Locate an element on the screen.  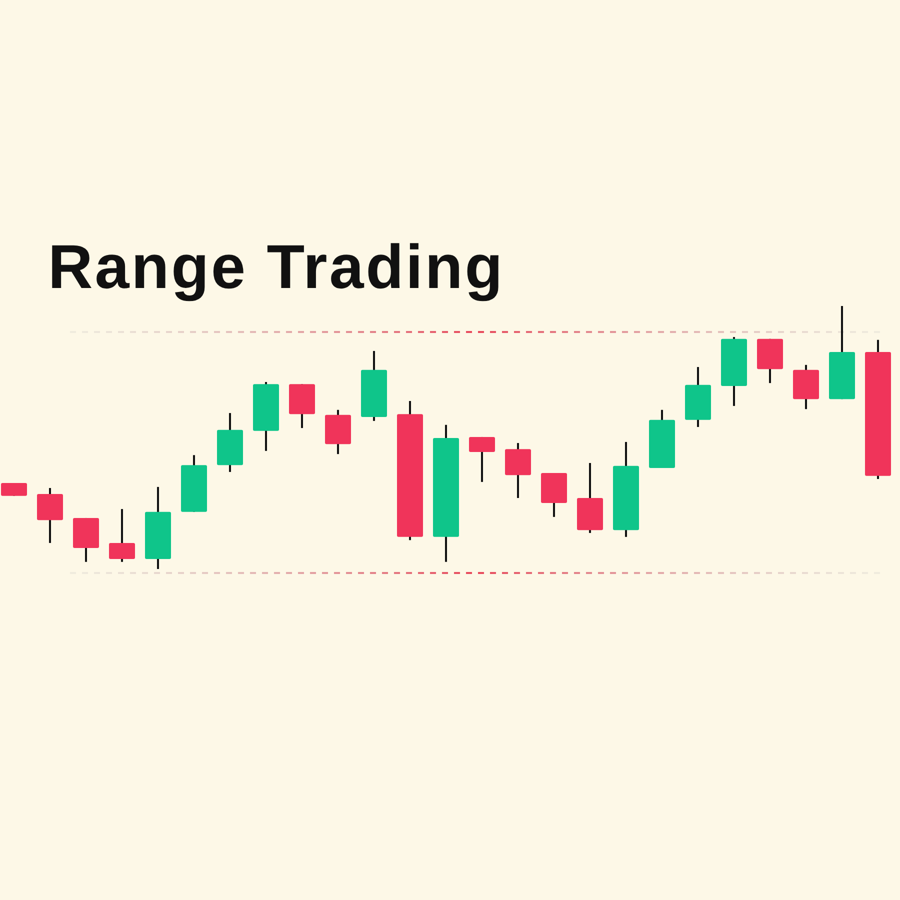
chart-title: Range Trading is located at coordinates (276, 267).